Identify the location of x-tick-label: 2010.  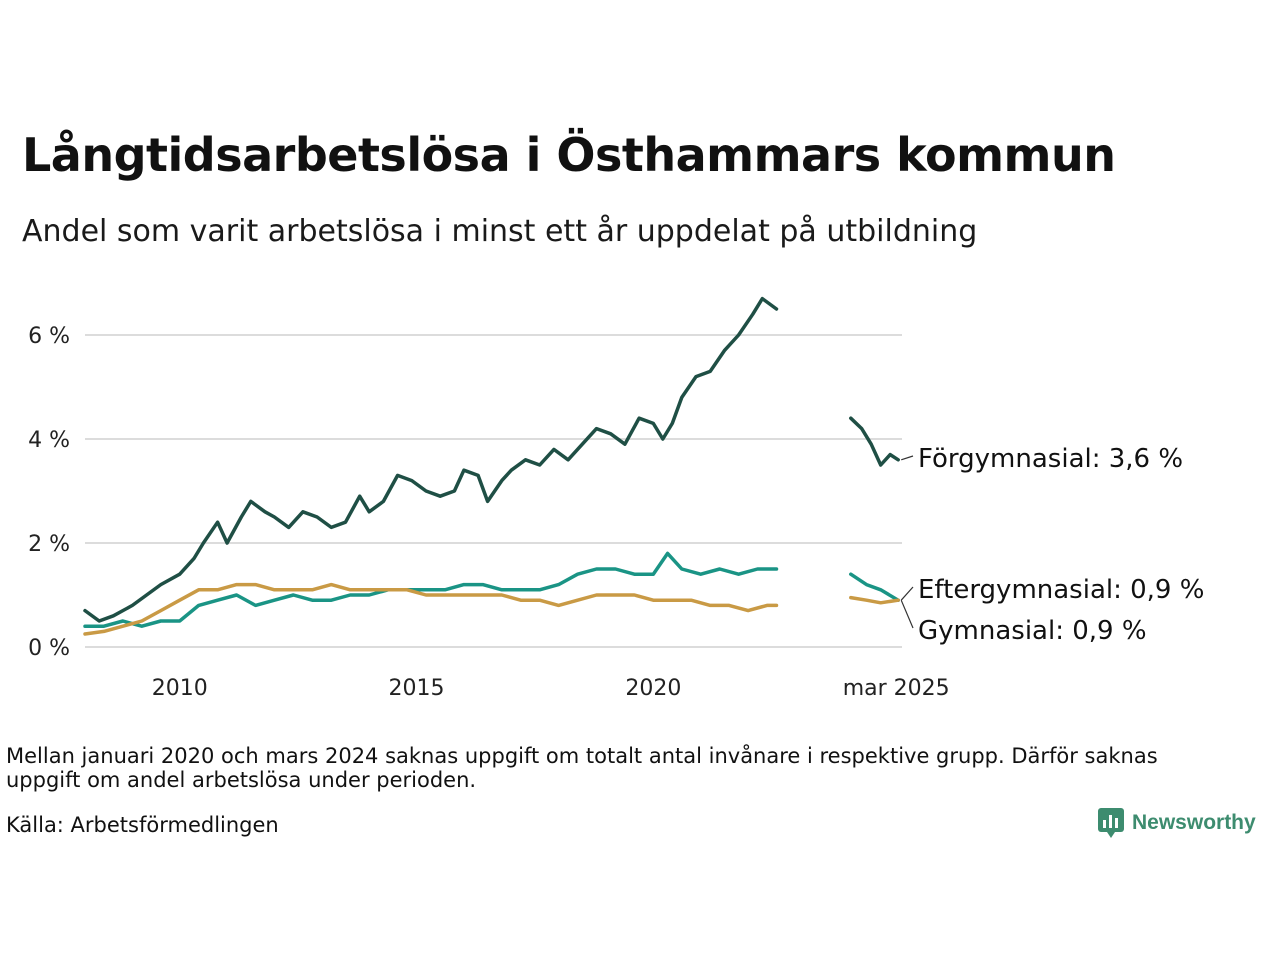
(180, 688).